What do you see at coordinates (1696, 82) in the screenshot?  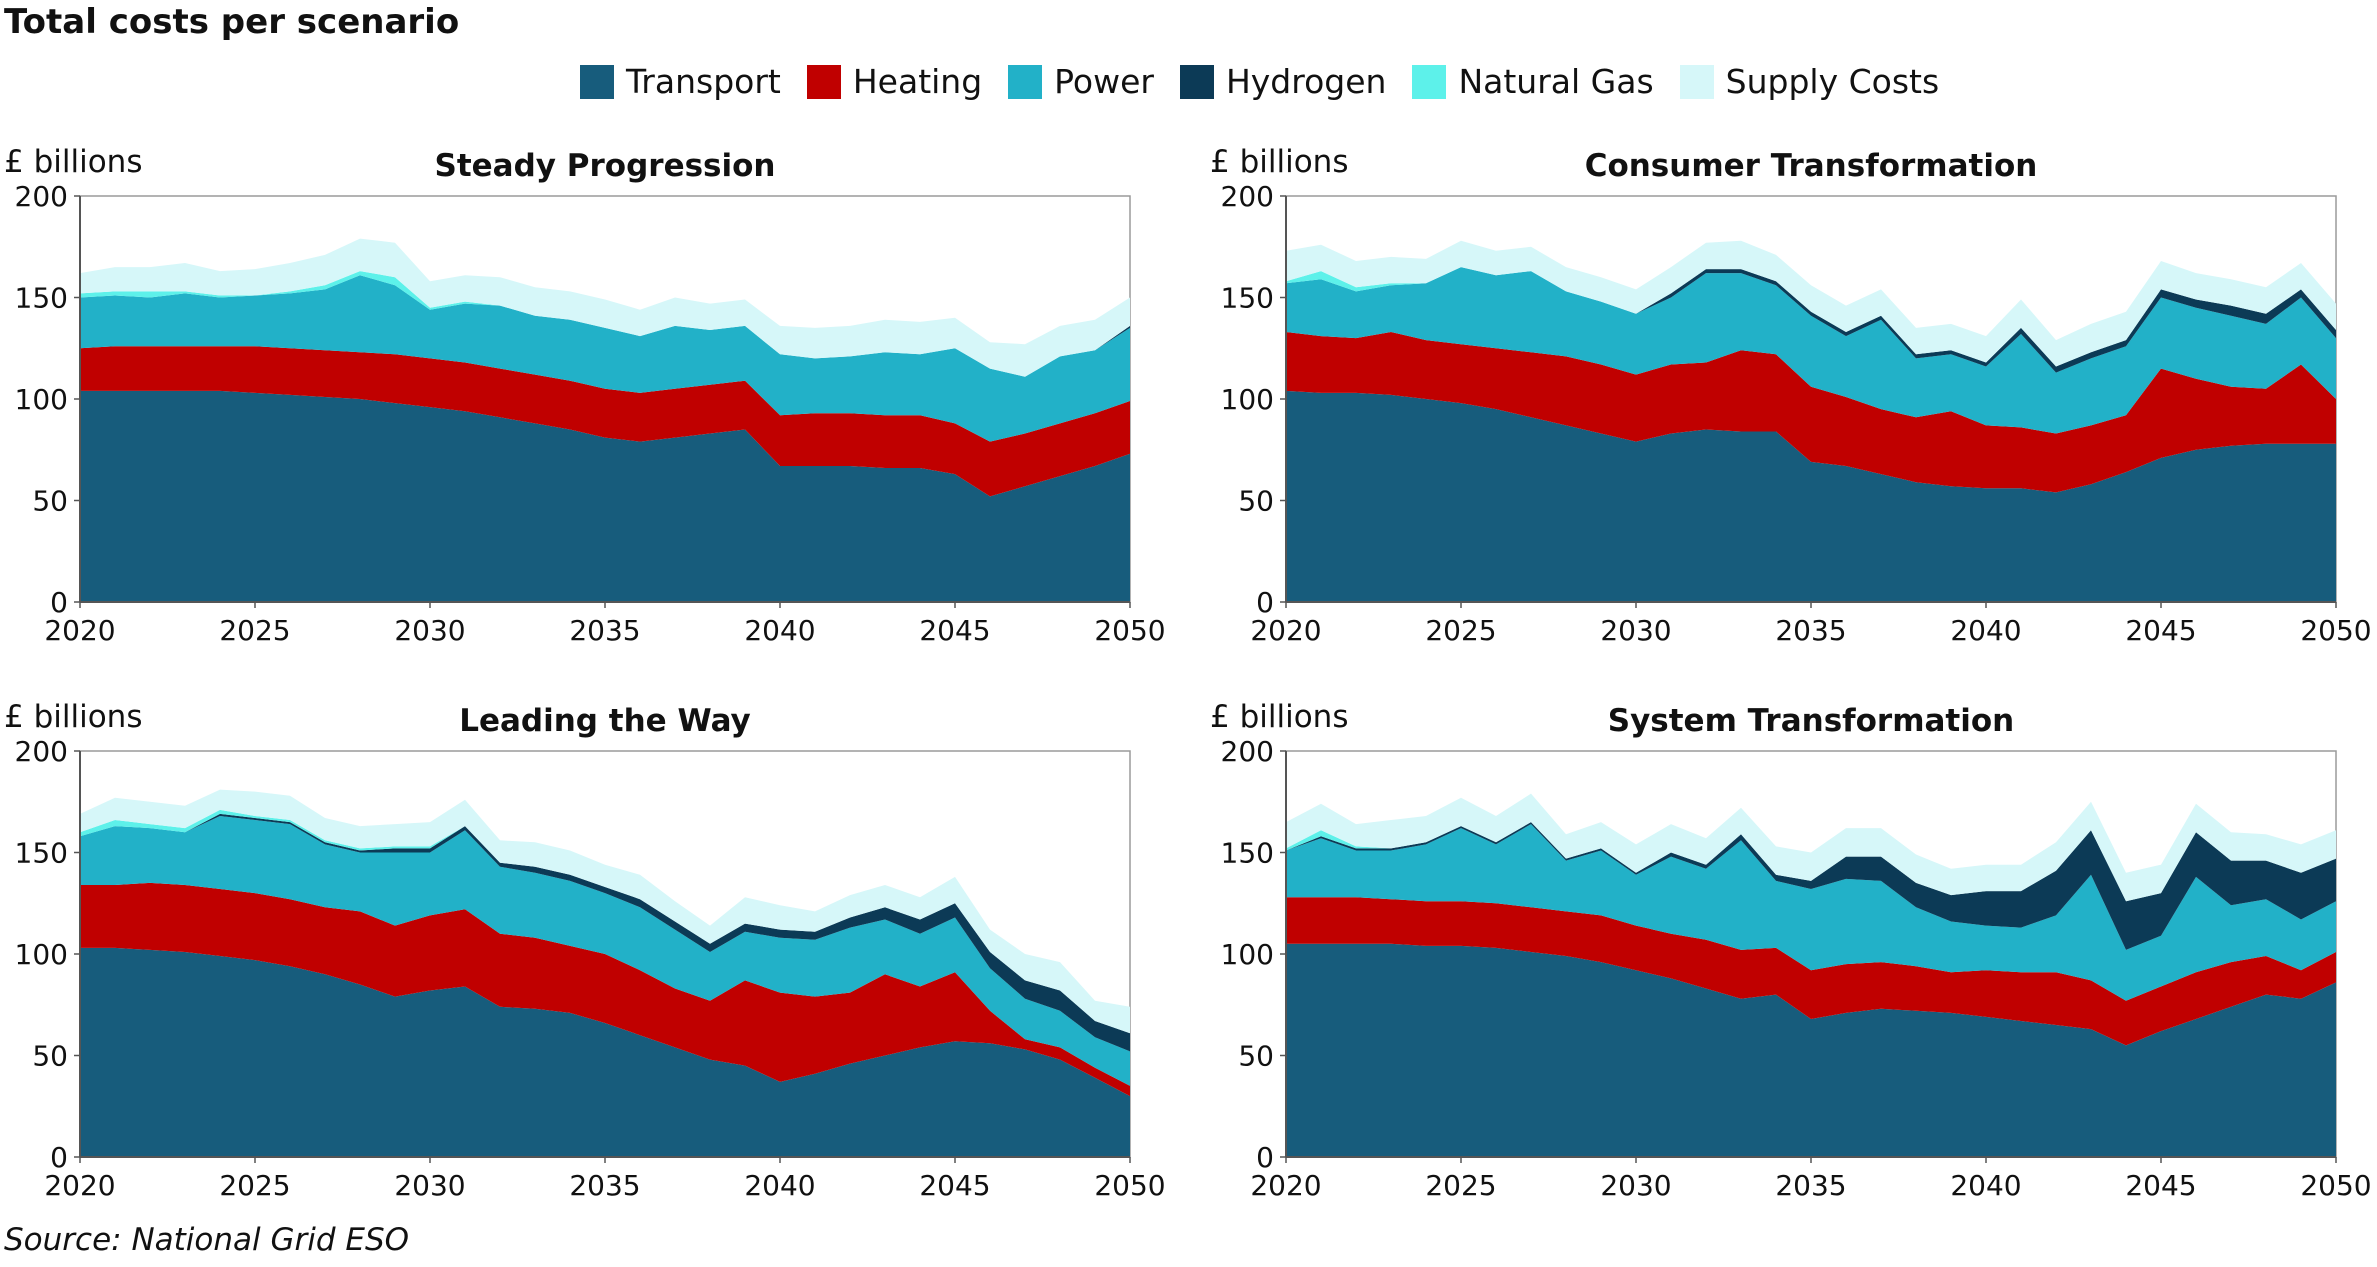 I see `legend-swatch-supply-costs` at bounding box center [1696, 82].